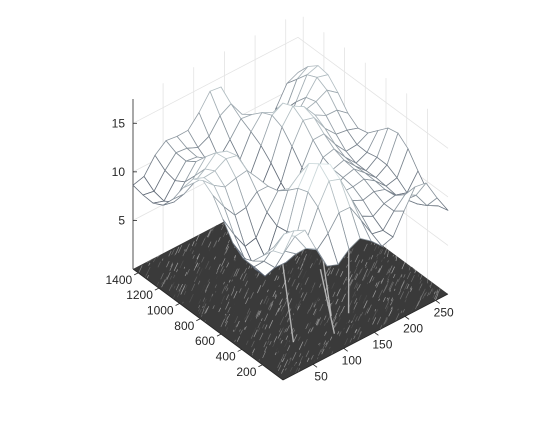  Describe the element at coordinates (119, 123) in the screenshot. I see `z-tick-label: 15` at that location.